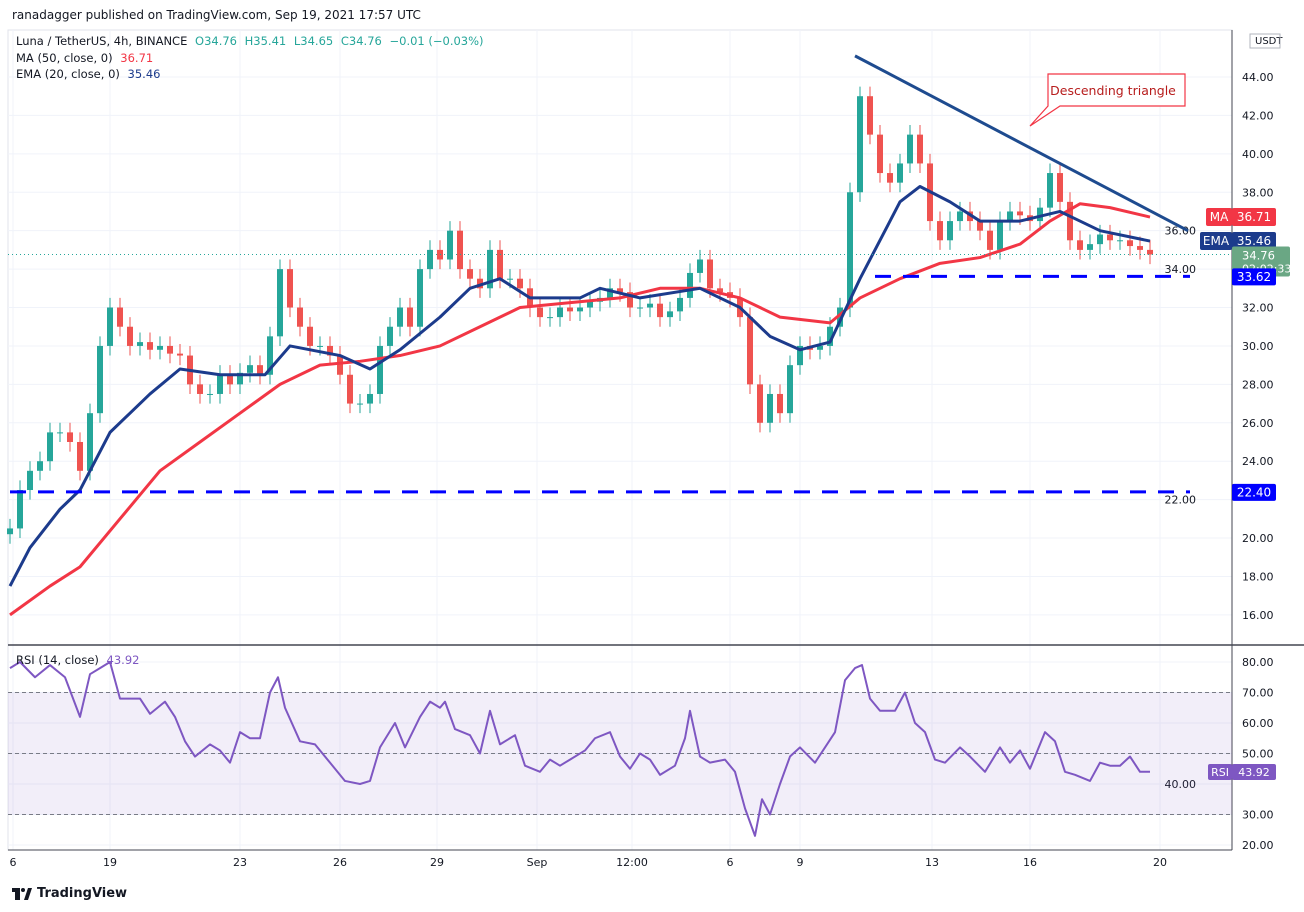 The height and width of the screenshot is (912, 1304). What do you see at coordinates (1258, 693) in the screenshot?
I see `rsi-tick-label: 70.00` at bounding box center [1258, 693].